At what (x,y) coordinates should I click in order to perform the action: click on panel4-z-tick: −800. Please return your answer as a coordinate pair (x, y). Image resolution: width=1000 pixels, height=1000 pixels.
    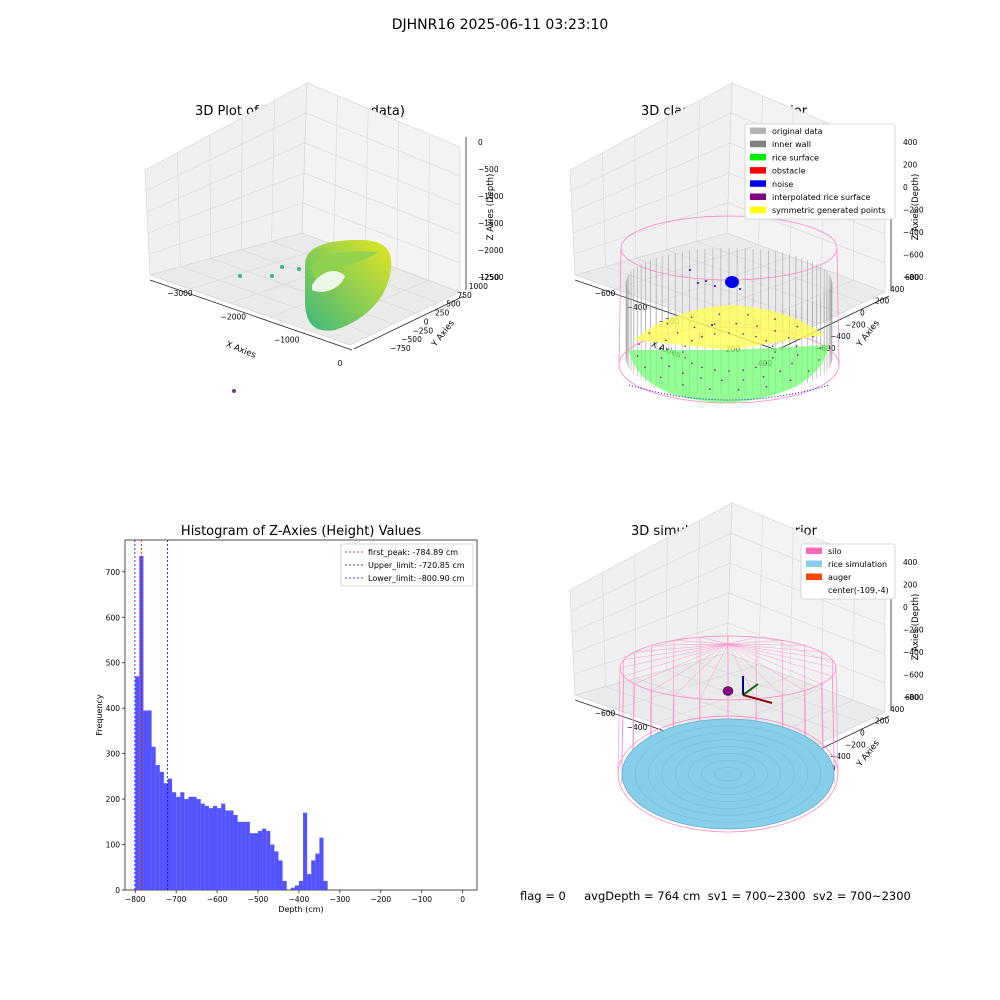
    Looking at the image, I should click on (913, 697).